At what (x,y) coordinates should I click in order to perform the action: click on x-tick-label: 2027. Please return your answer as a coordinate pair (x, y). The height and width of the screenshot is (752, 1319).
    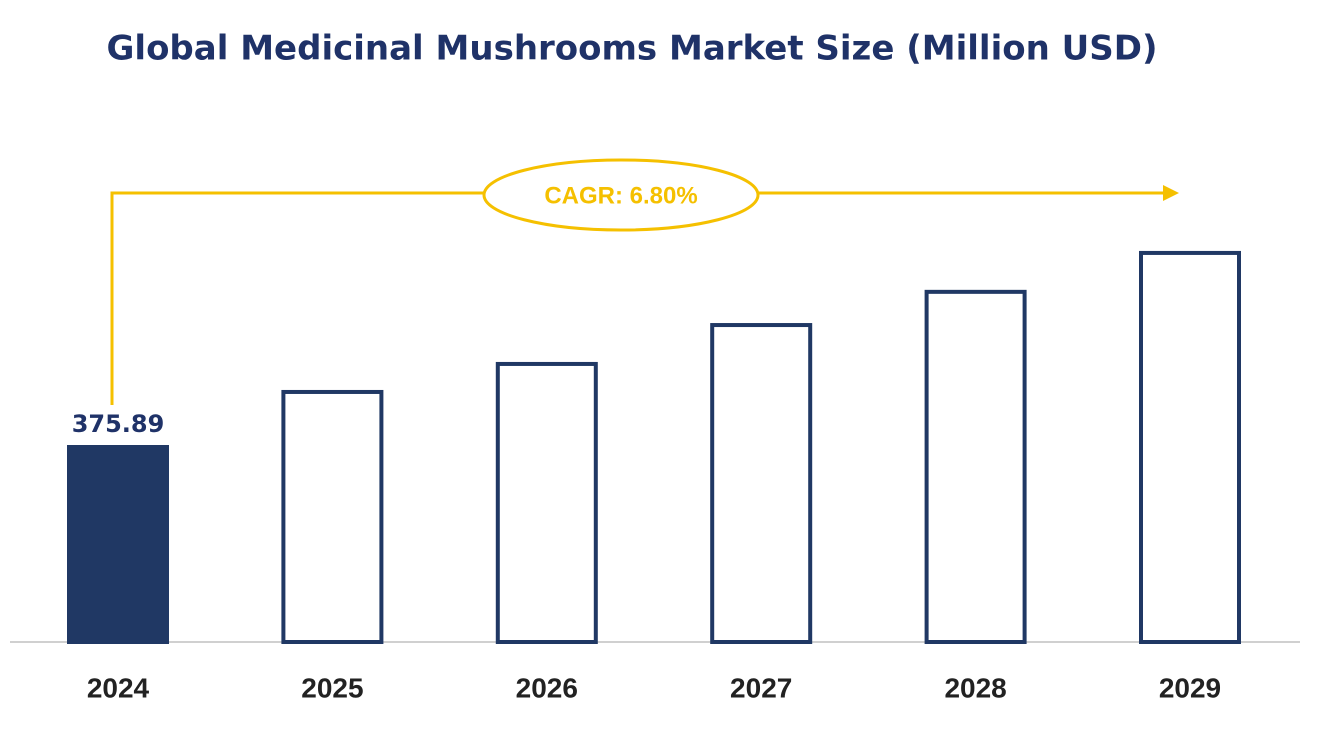
    Looking at the image, I should click on (761, 687).